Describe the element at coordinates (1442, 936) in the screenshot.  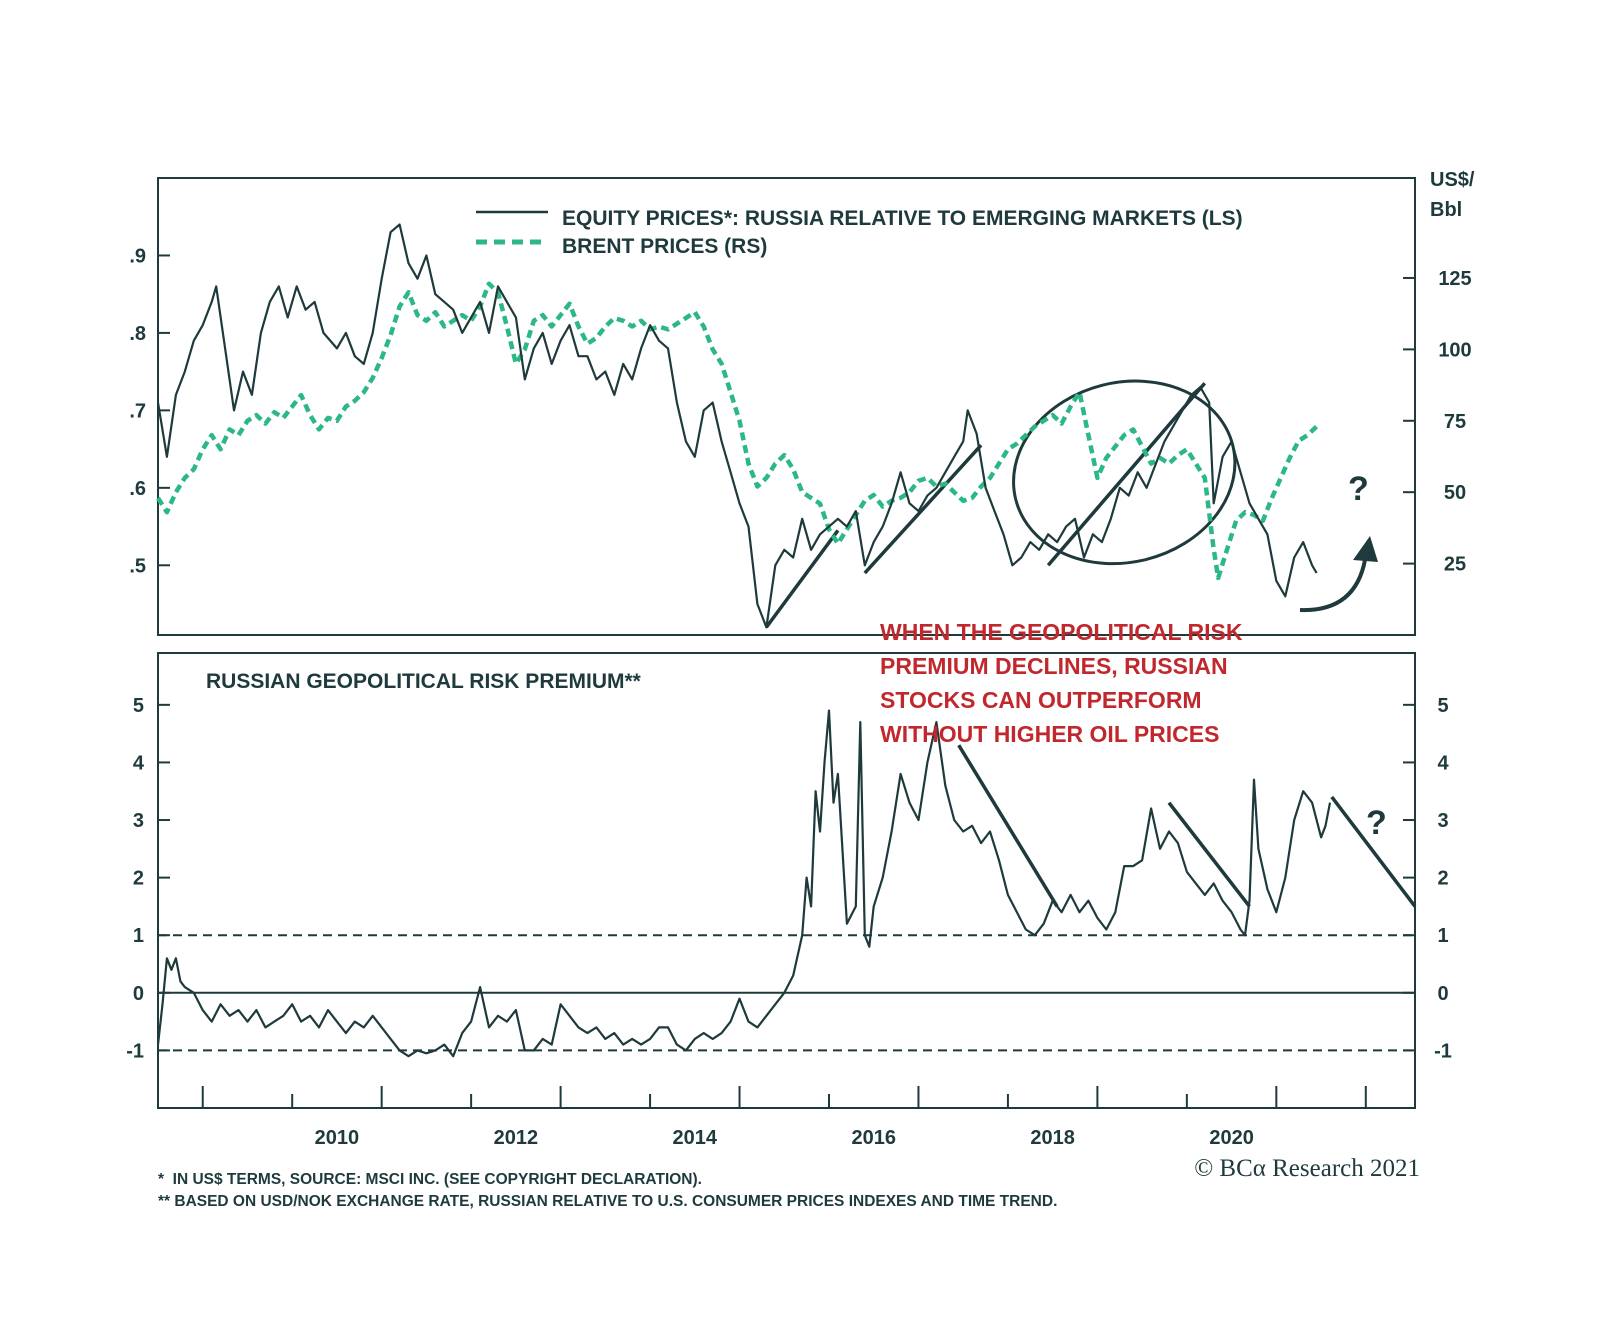
I see `bottom-right-tick-label: 1` at that location.